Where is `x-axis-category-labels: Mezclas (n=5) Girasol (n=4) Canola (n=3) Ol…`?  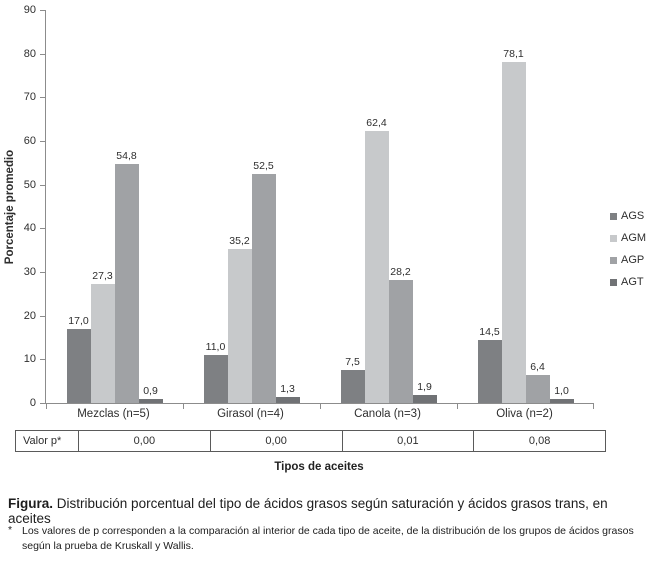 x-axis-category-labels: Mezclas (n=5) Girasol (n=4) Canola (n=3) Ol… is located at coordinates (319, 414).